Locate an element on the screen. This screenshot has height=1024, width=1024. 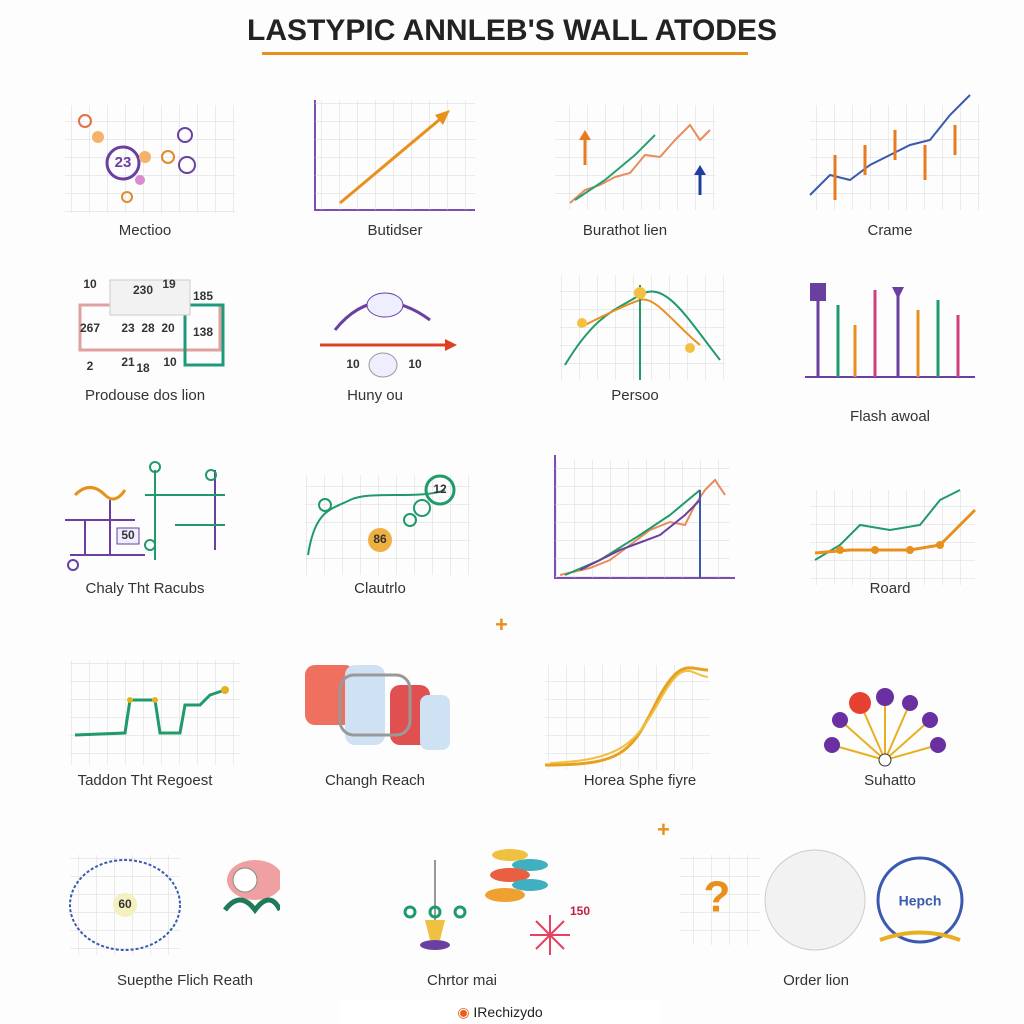
illustration-svg: ? Hepch is located at coordinates (822, 900).